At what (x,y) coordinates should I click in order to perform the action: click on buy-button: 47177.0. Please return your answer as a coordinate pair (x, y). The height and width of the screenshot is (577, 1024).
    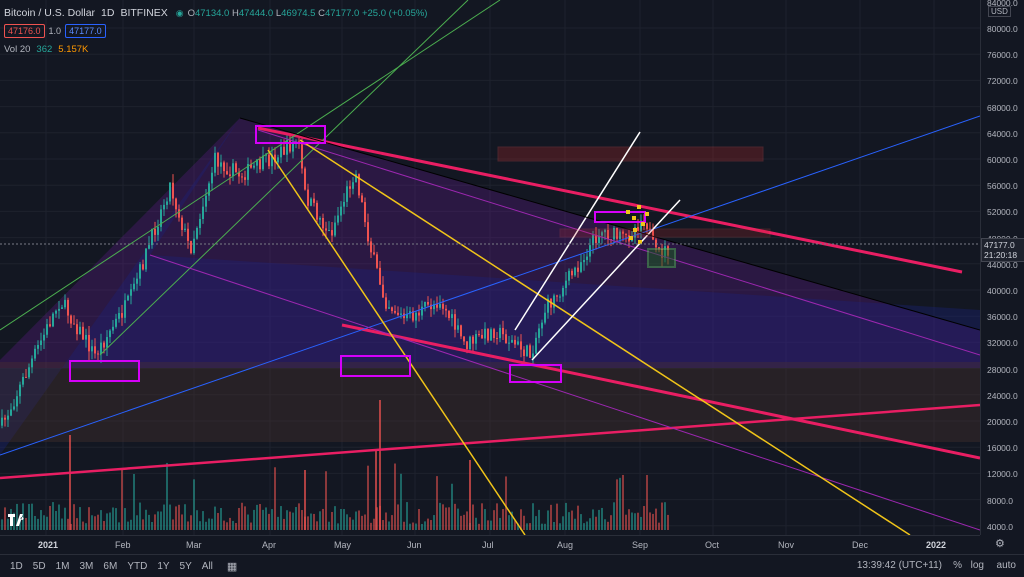
    Looking at the image, I should click on (85, 31).